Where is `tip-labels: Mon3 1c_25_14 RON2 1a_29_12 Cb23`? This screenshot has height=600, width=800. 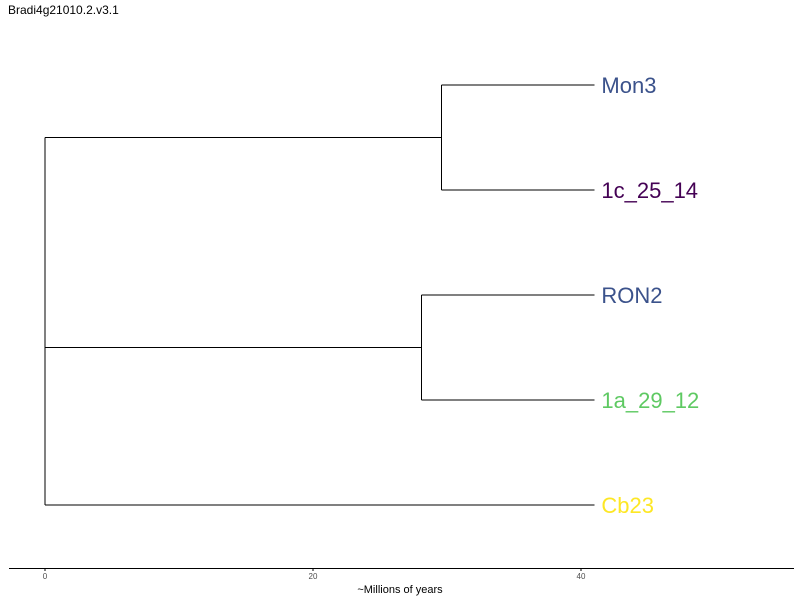
tip-labels: Mon3 1c_25_14 RON2 1a_29_12 Cb23 is located at coordinates (650, 295).